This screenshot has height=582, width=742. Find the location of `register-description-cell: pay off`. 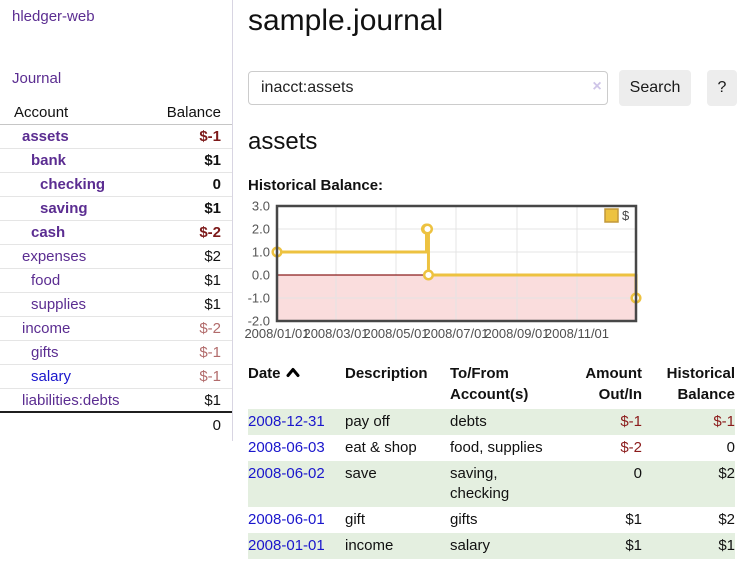

register-description-cell: pay off is located at coordinates (367, 421).